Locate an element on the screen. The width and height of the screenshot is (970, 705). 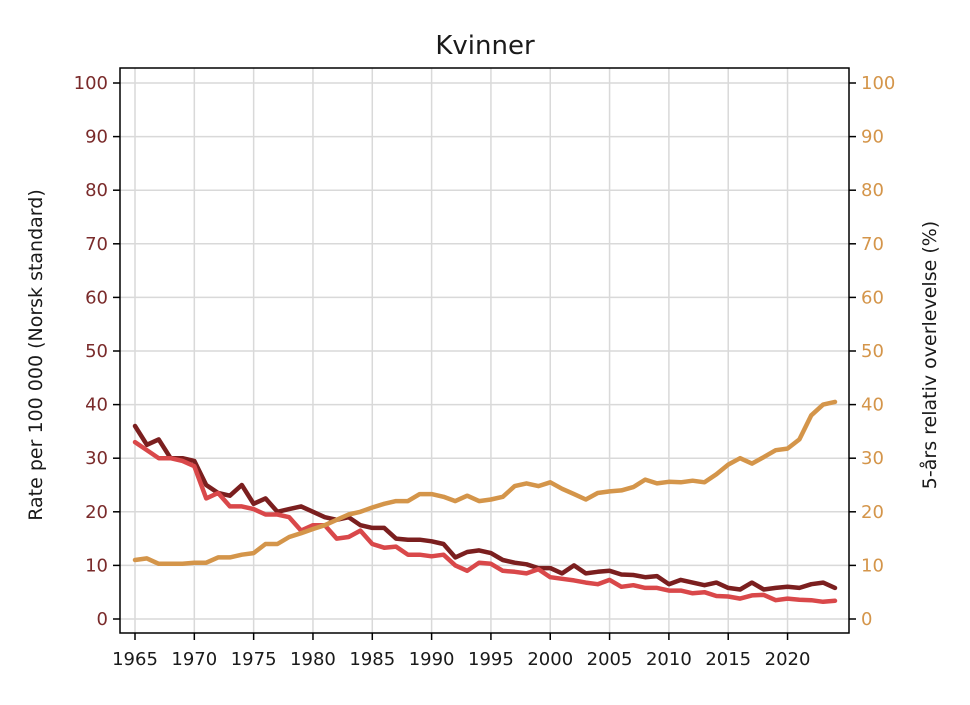
y-tick-label-left: 60 is located at coordinates (96, 297).